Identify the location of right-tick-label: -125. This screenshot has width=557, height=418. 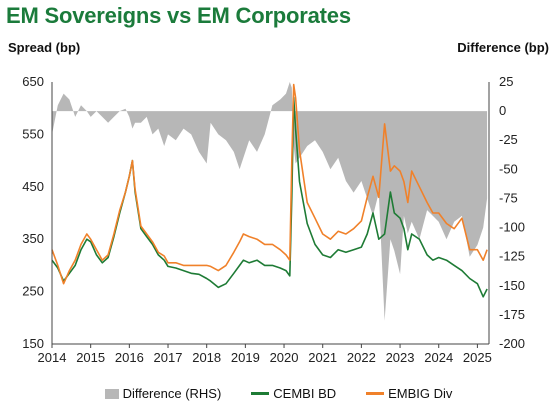
(512, 256).